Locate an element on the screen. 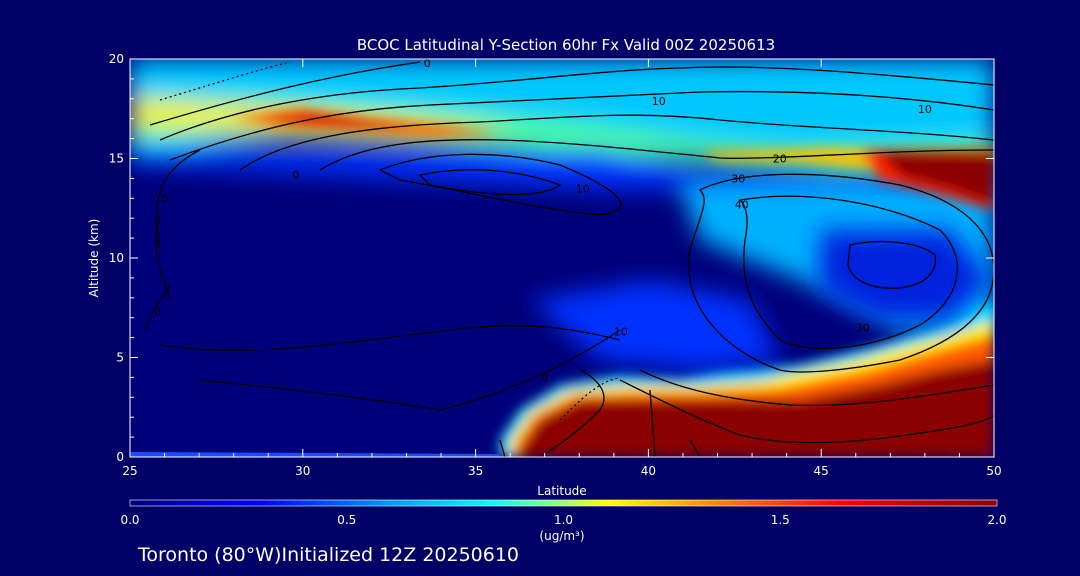 This screenshot has width=1080, height=576. x-tick-label: 35 is located at coordinates (475, 471).